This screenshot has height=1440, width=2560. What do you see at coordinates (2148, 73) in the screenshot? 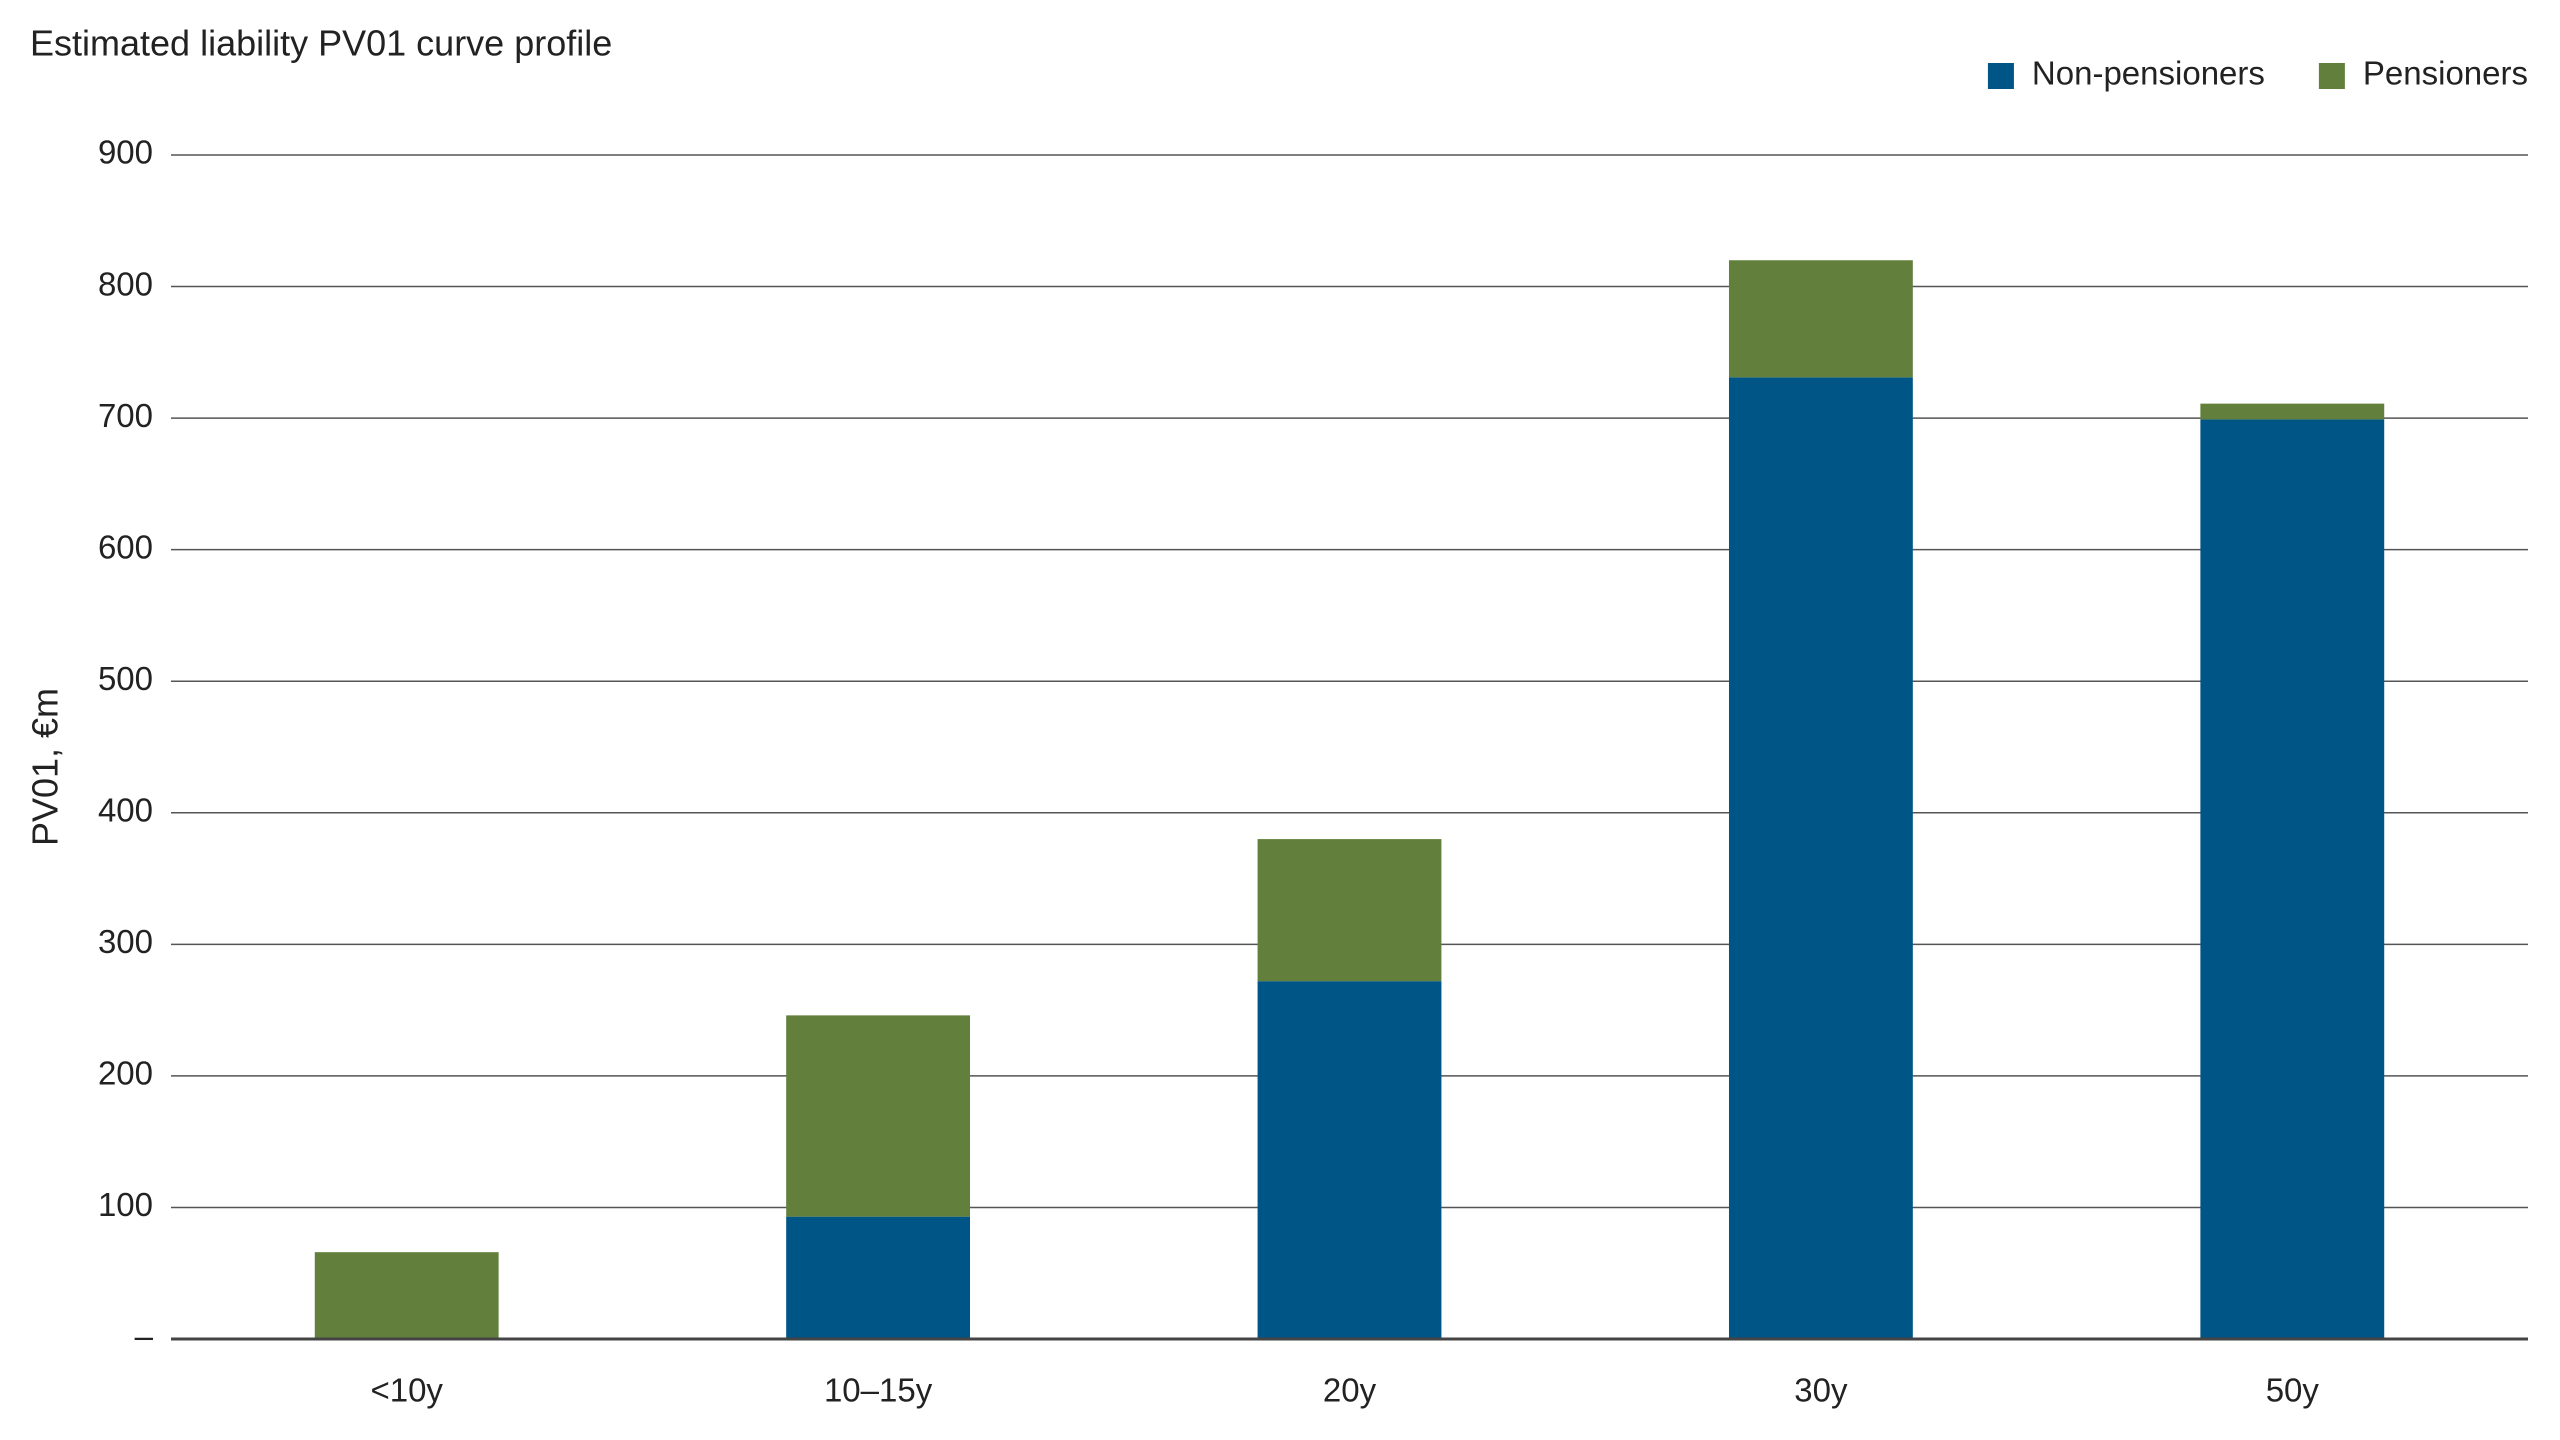
I see `legend-label: Non-pensioners` at bounding box center [2148, 73].